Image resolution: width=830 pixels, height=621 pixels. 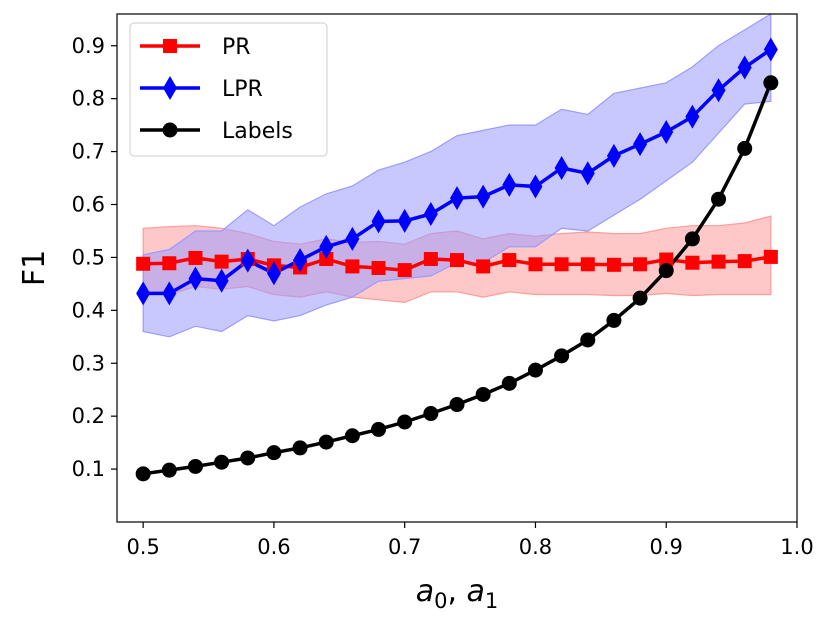 What do you see at coordinates (88, 152) in the screenshot?
I see `y-tick-label-6: 0.7` at bounding box center [88, 152].